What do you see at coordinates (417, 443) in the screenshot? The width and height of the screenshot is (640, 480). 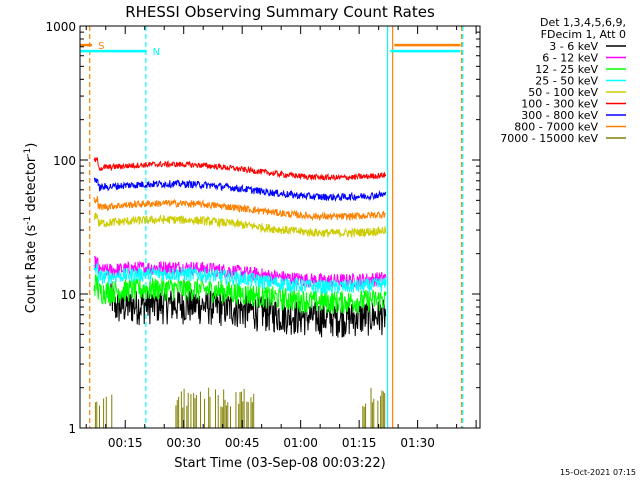 I see `x-tick-label: 01:30` at bounding box center [417, 443].